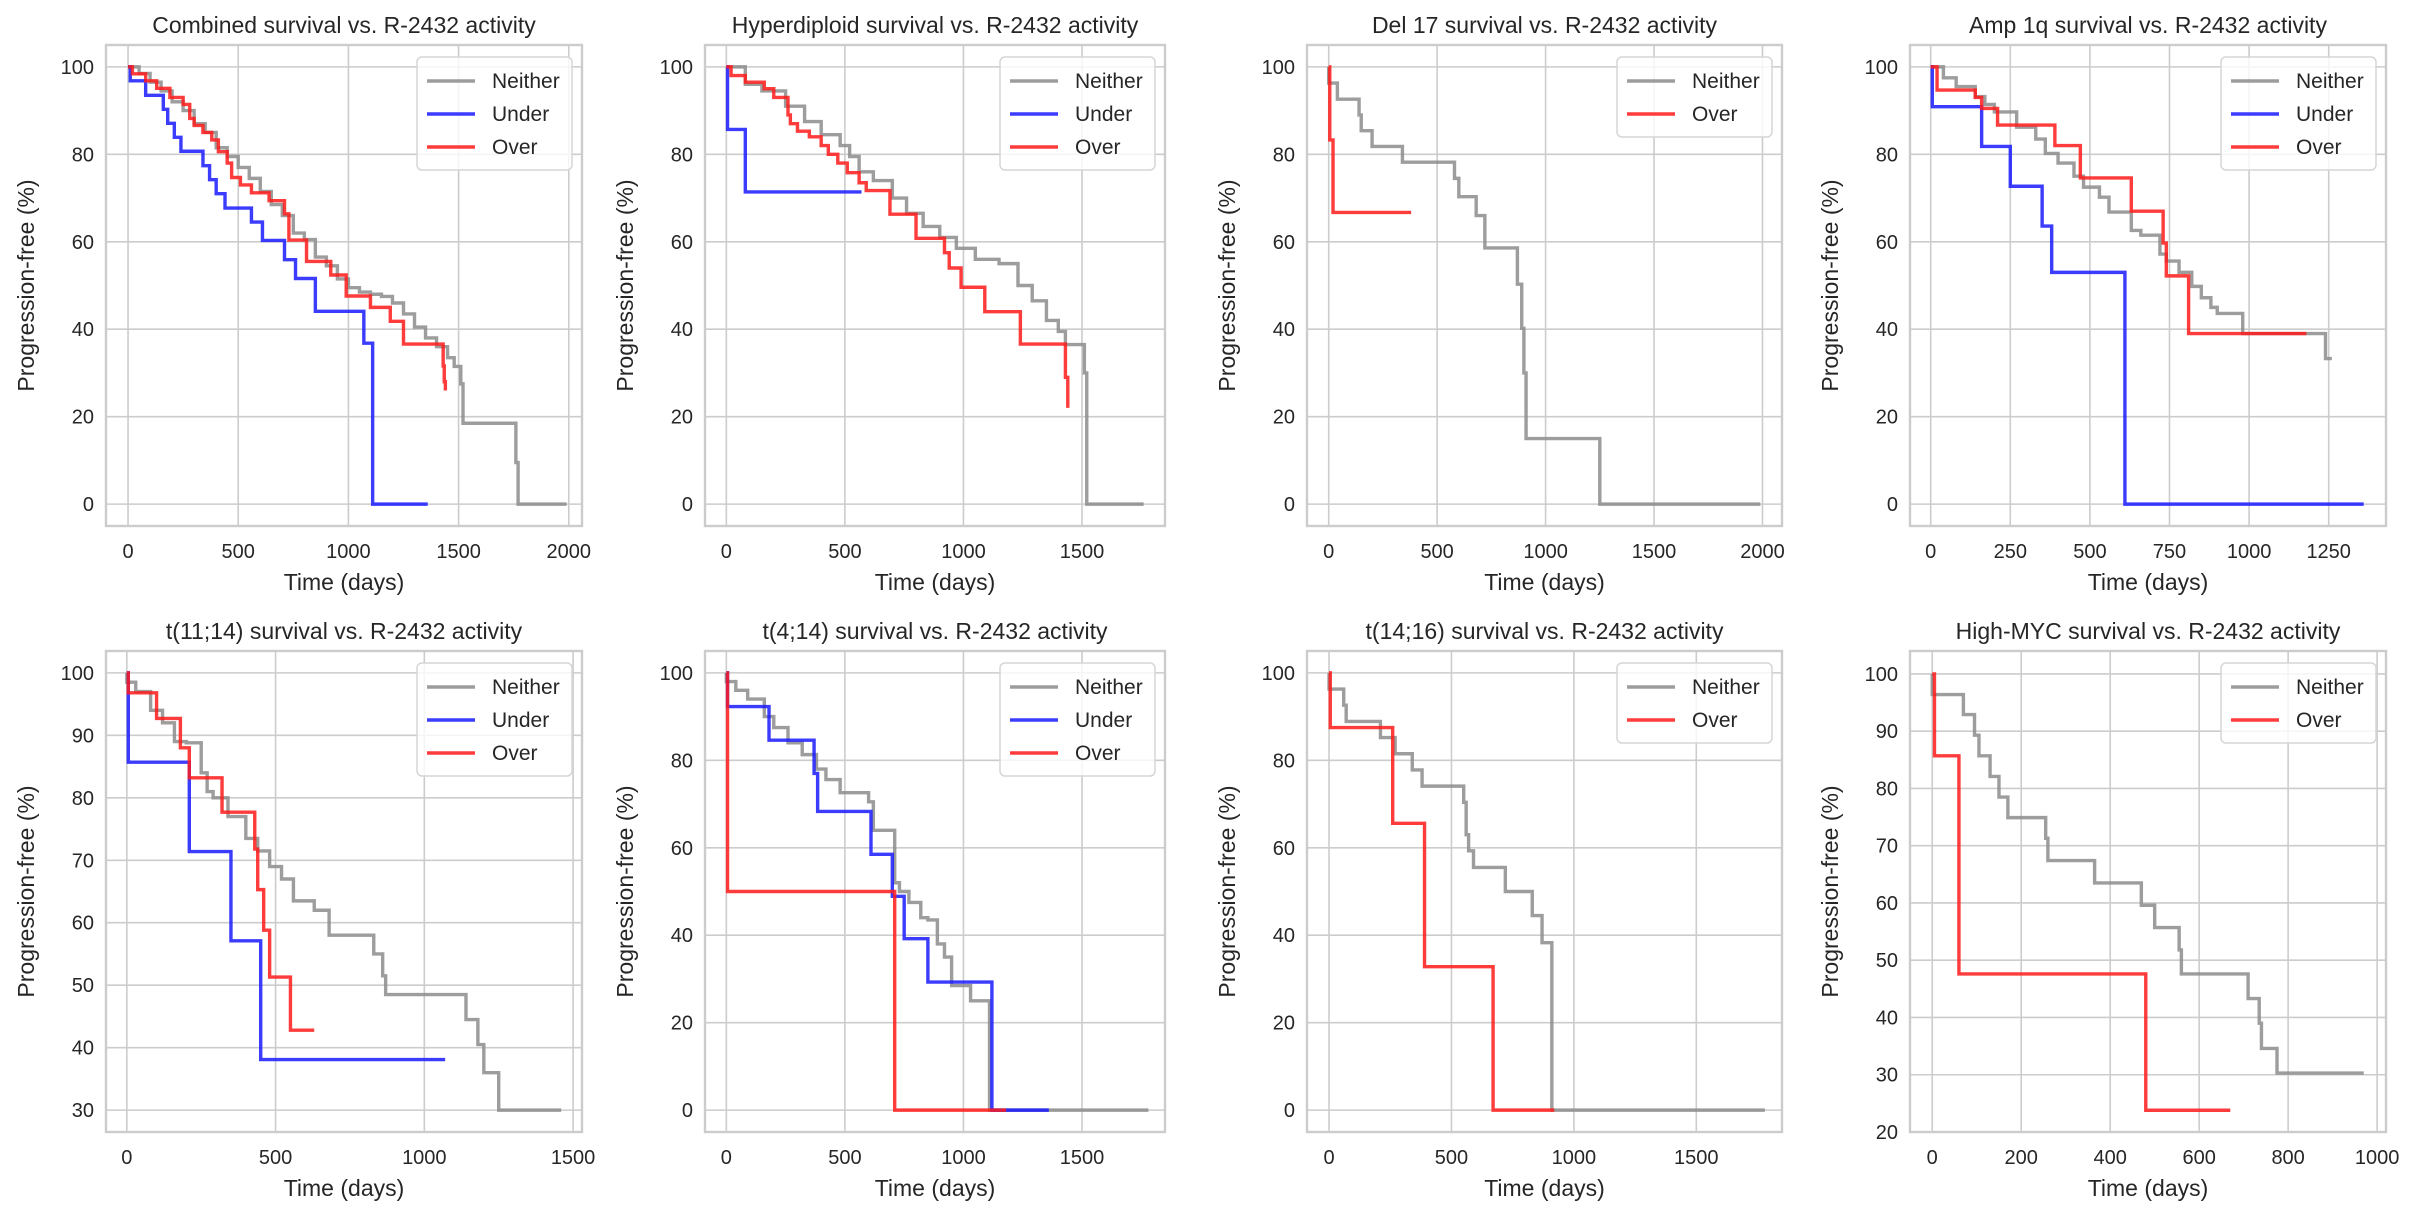 The height and width of the screenshot is (1218, 2418). I want to click on x-tick-label: 2000, so click(1762, 552).